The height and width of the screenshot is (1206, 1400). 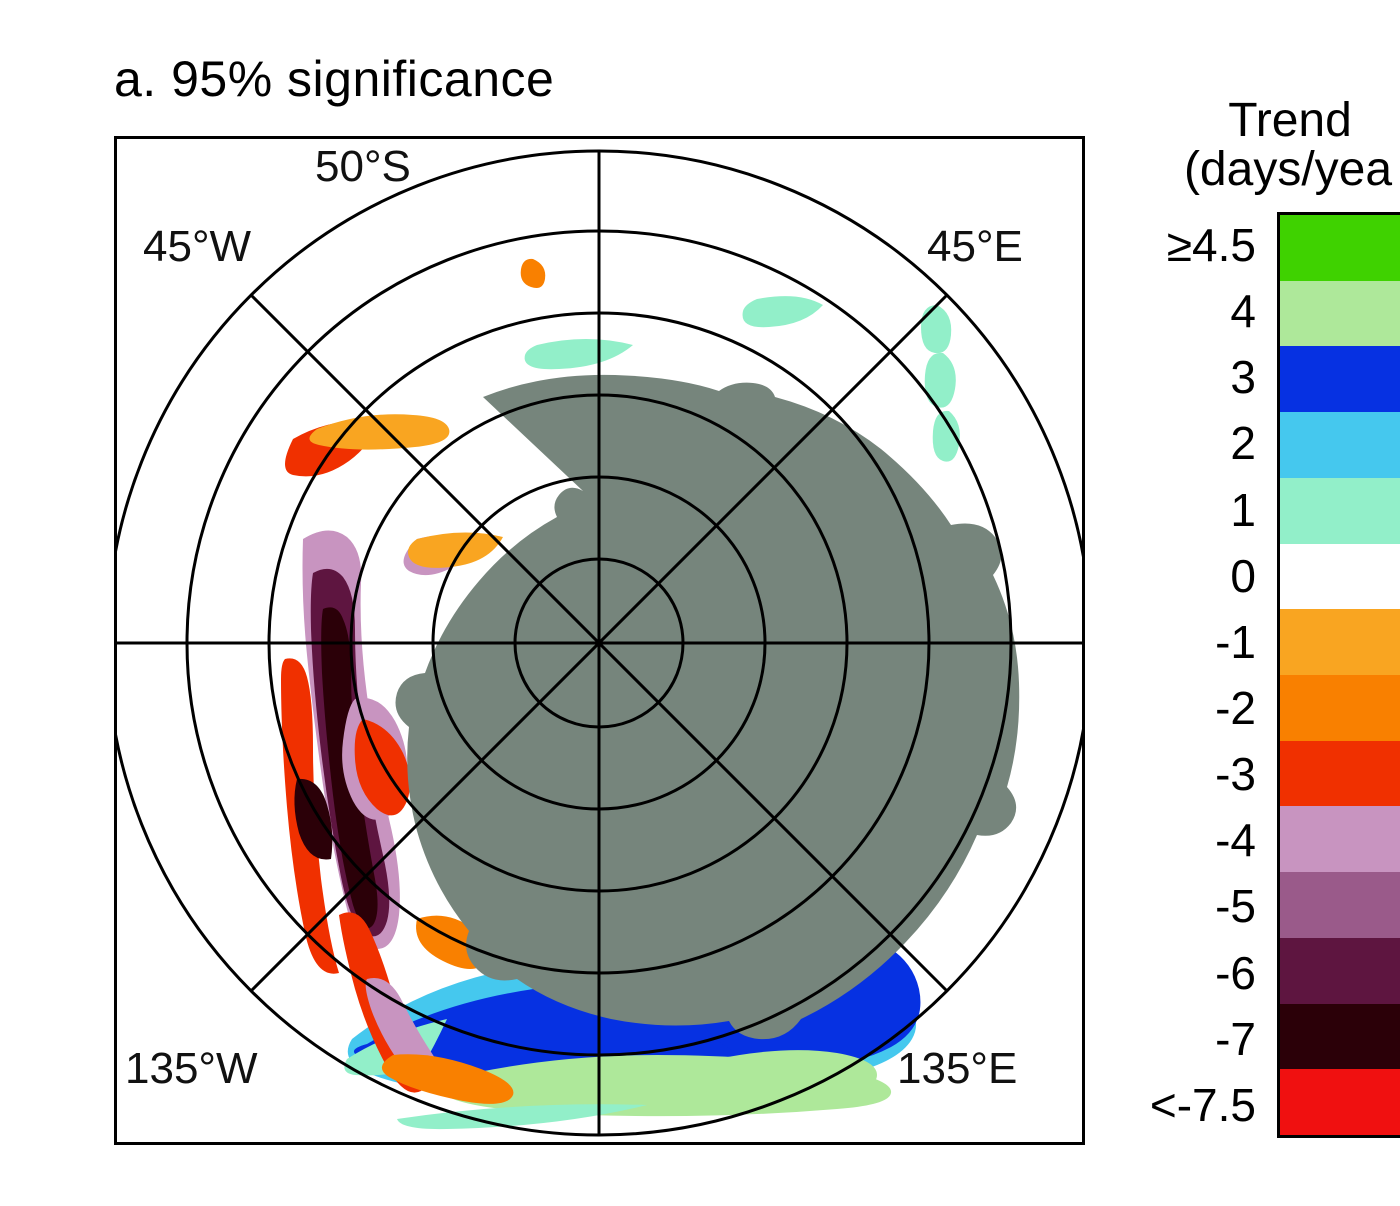 I want to click on lon-label-45w: 45°W, so click(x=197, y=246).